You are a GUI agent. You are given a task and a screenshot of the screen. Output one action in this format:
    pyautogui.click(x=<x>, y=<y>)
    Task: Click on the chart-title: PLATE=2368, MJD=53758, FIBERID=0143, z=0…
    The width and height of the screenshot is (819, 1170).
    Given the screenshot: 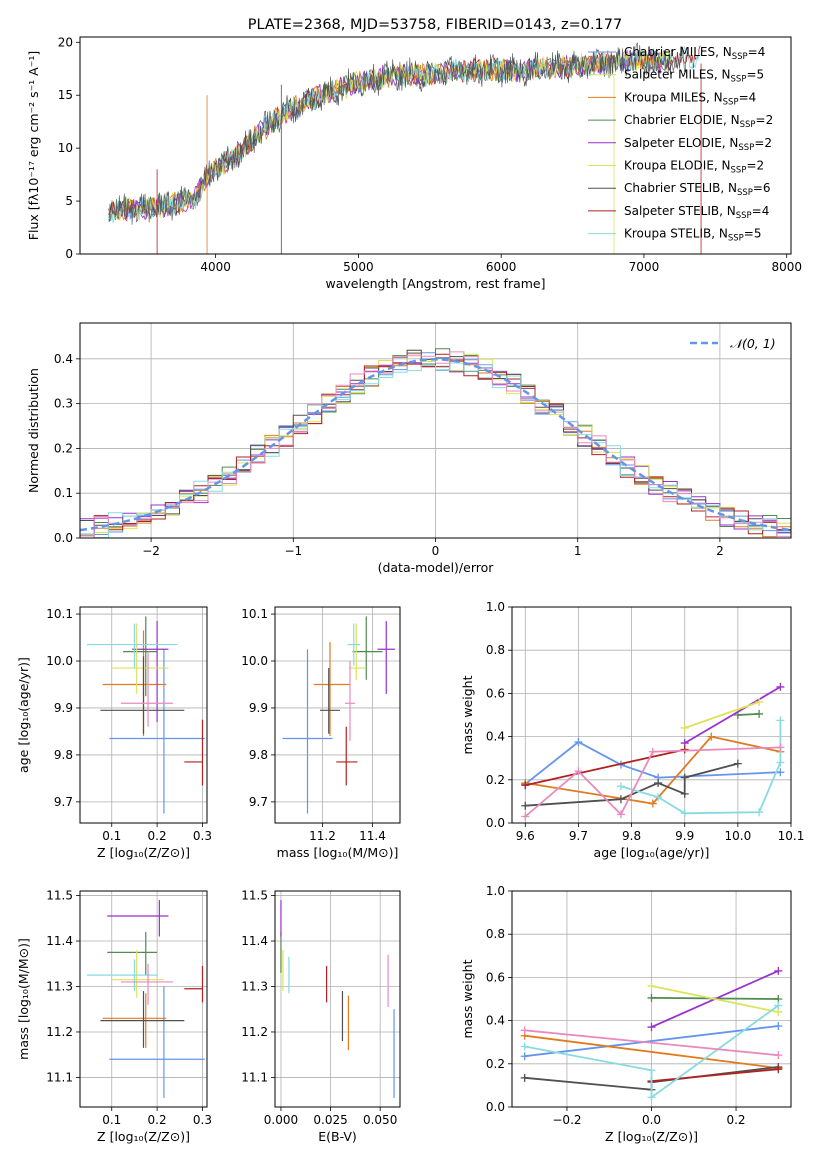 What is the action you would take?
    pyautogui.click(x=435, y=25)
    